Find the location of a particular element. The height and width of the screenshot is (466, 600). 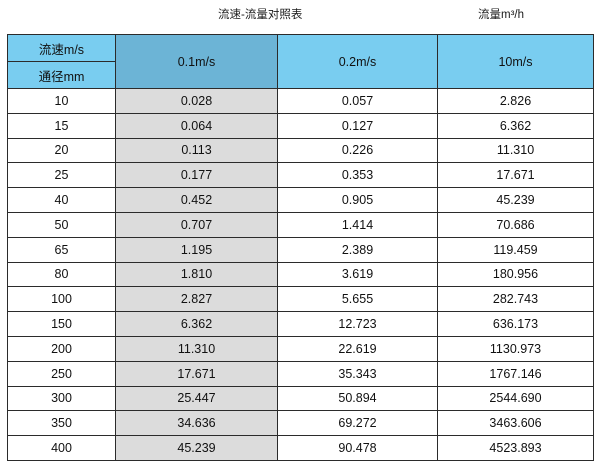

cell-diameter: 80 is located at coordinates (61, 274).